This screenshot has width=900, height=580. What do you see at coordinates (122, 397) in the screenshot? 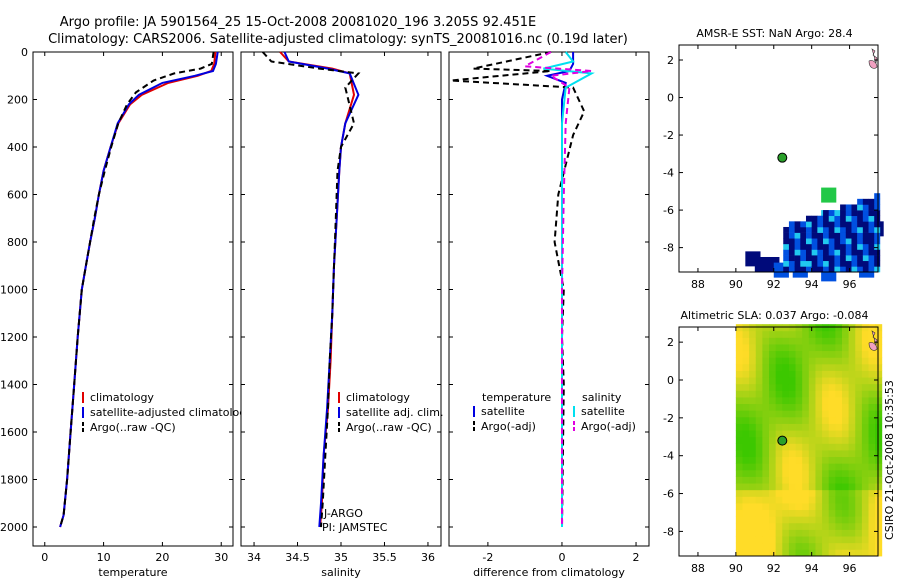
I see `legend-entry: climatology` at bounding box center [122, 397].